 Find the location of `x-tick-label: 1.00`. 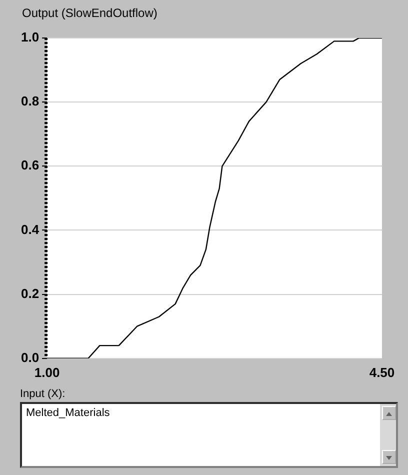

x-tick-label: 1.00 is located at coordinates (47, 372).